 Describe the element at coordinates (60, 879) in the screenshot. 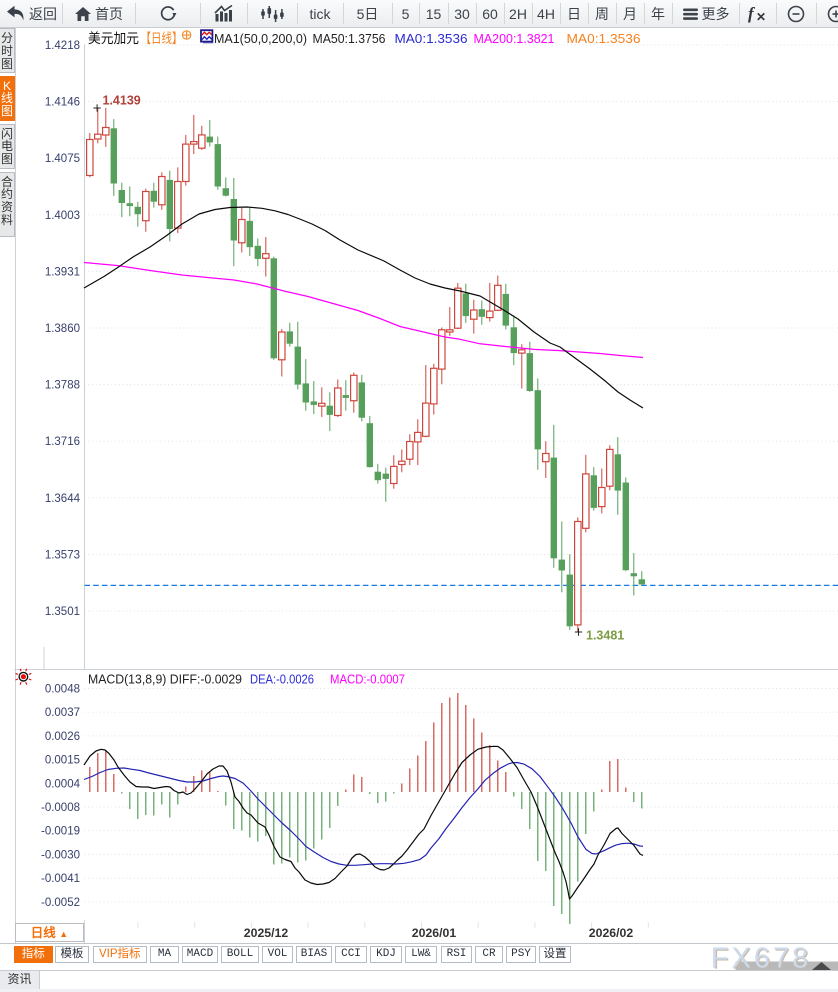

I see `svg-text: -0.0041` at that location.